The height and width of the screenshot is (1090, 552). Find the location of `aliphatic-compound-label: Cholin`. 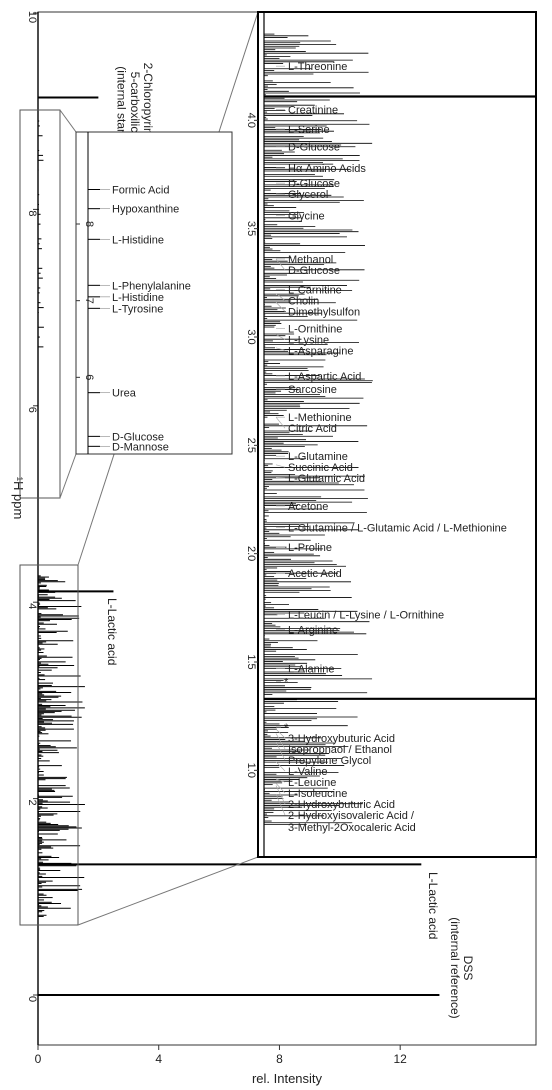

aliphatic-compound-label: Cholin is located at coordinates (303, 301).